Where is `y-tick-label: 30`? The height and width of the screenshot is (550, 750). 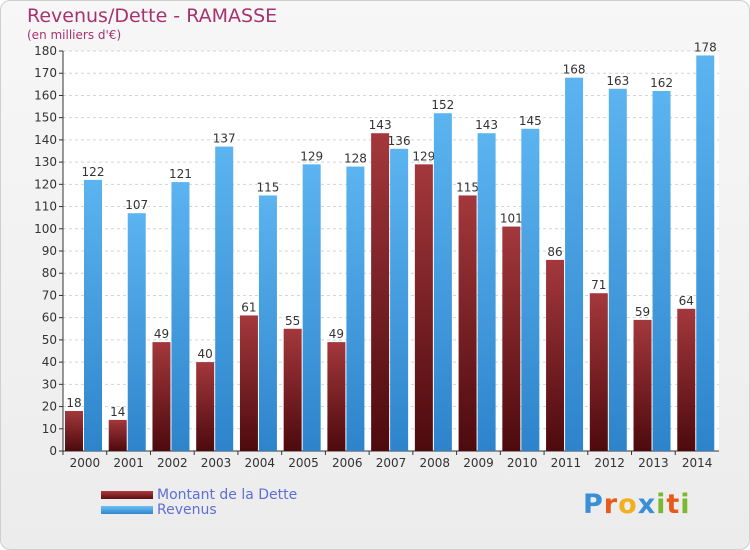
y-tick-label: 30 is located at coordinates (49, 384).